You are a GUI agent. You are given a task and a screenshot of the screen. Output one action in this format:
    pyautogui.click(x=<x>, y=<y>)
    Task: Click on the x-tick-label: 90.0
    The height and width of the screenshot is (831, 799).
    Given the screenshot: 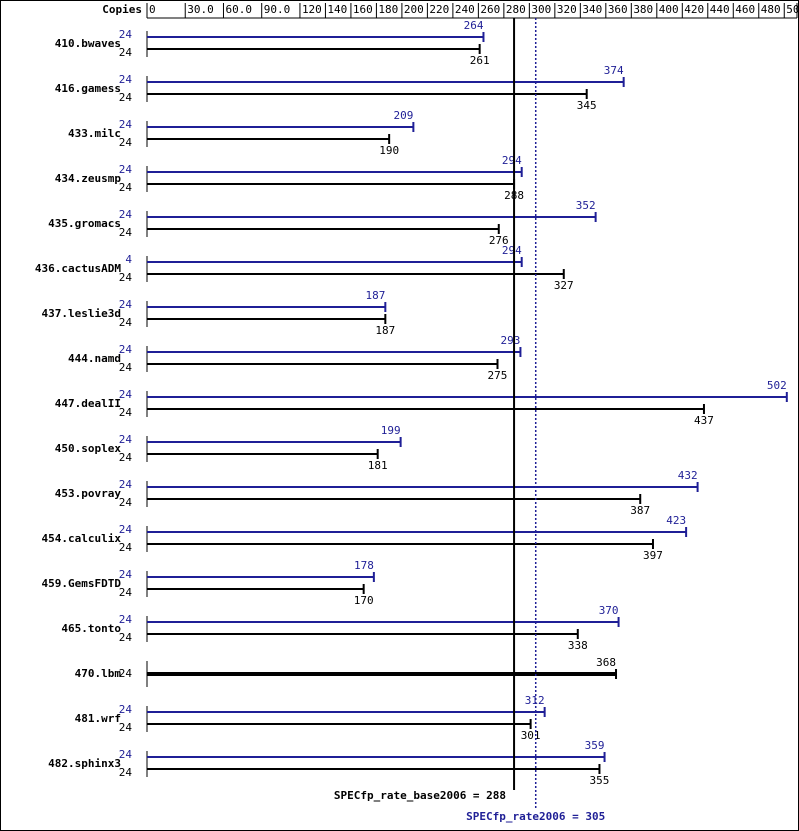 What is the action you would take?
    pyautogui.click(x=277, y=9)
    